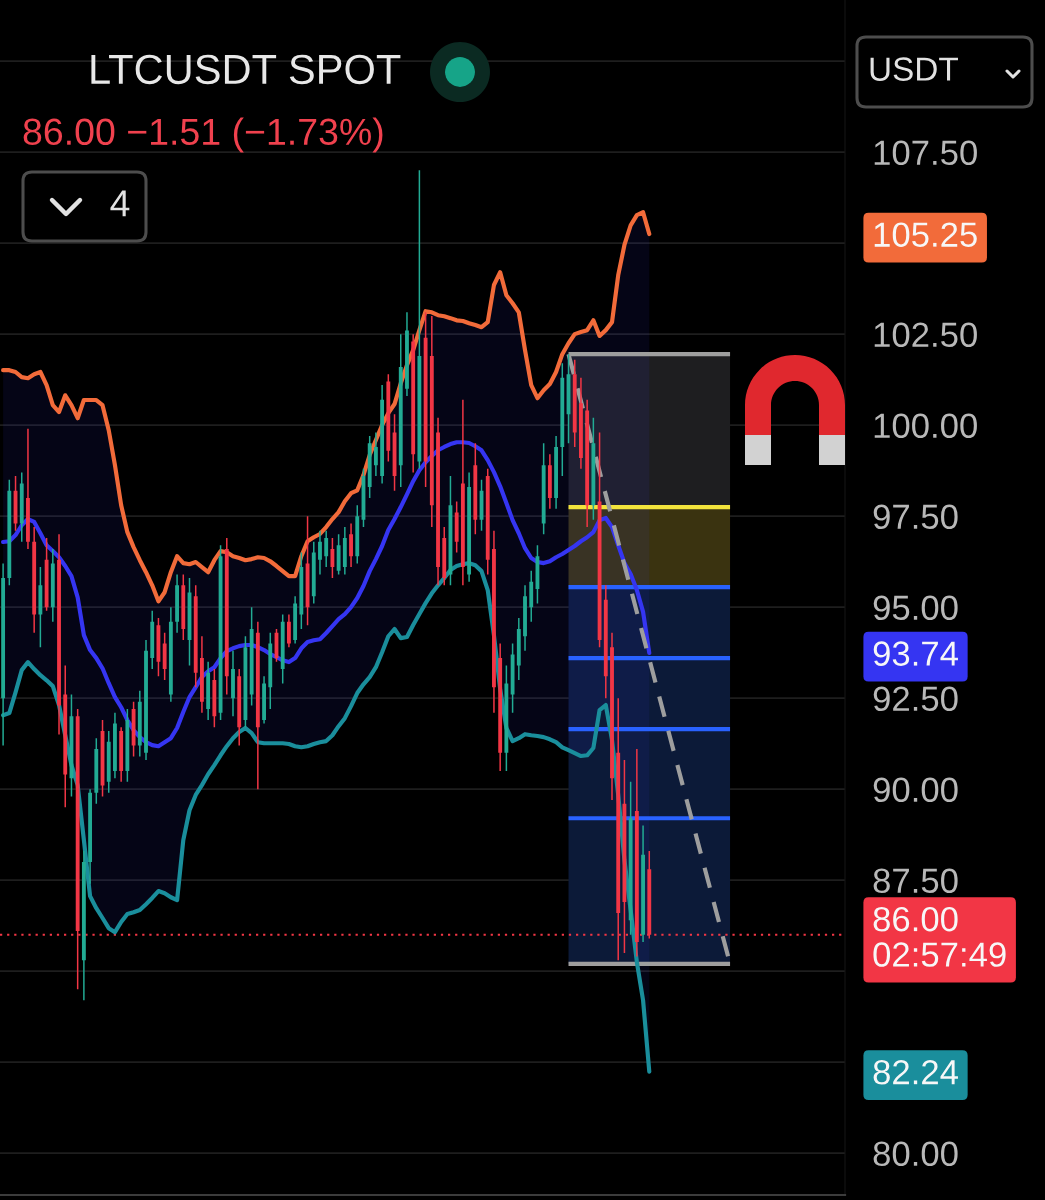 The width and height of the screenshot is (1045, 1200). I want to click on y-tick-label: 107.50, so click(925, 153).